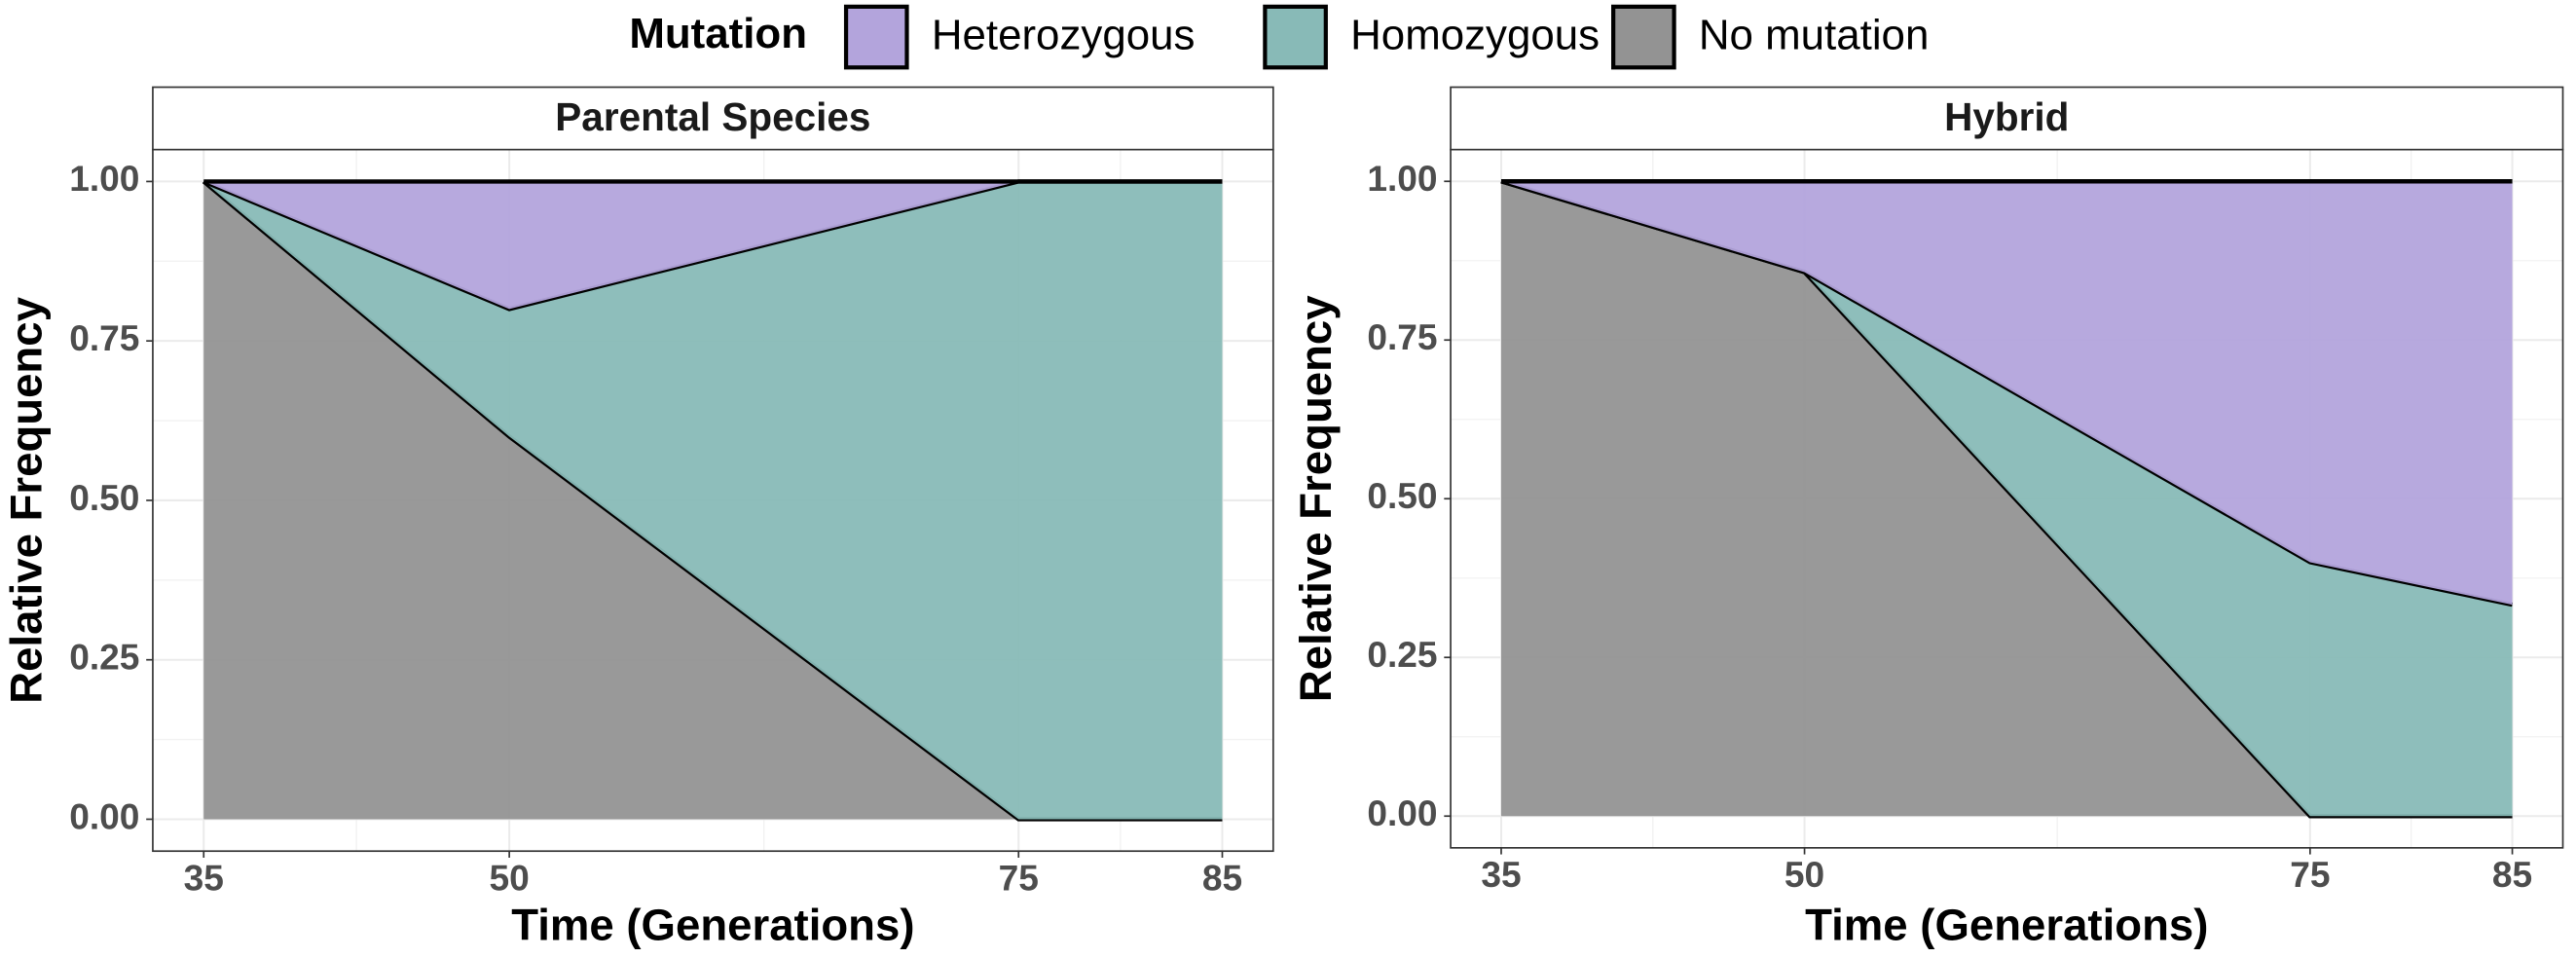 The height and width of the screenshot is (958, 2576). What do you see at coordinates (1814, 35) in the screenshot?
I see `legend-label: No mutation` at bounding box center [1814, 35].